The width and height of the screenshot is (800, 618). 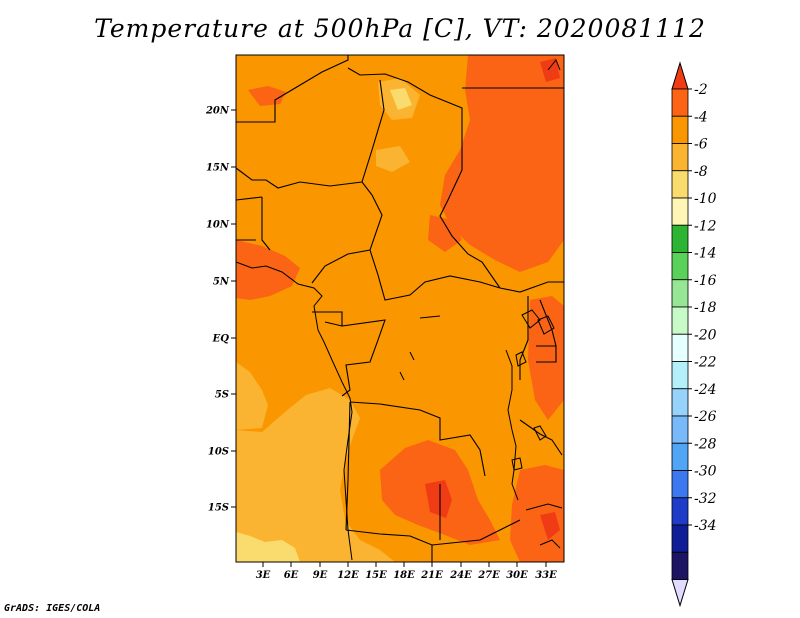 I want to click on lon-label: 18E, so click(x=404, y=575).